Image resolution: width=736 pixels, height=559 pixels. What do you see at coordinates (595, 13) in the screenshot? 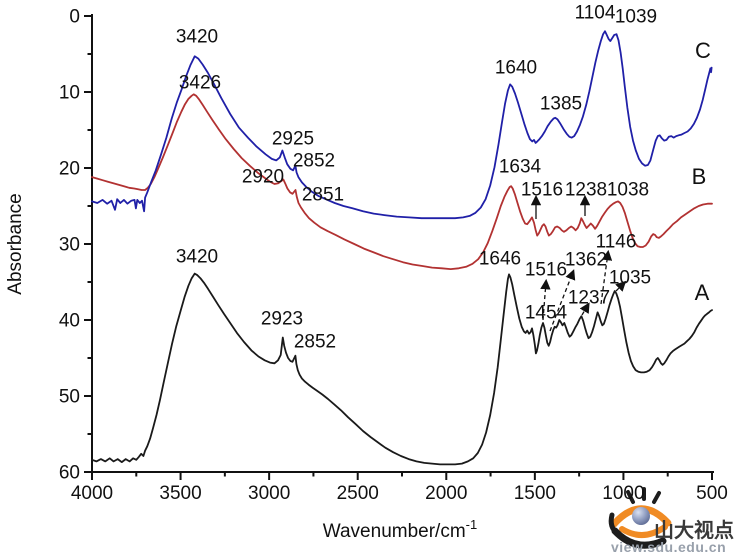
I see `peak-label: 1104` at bounding box center [595, 13].